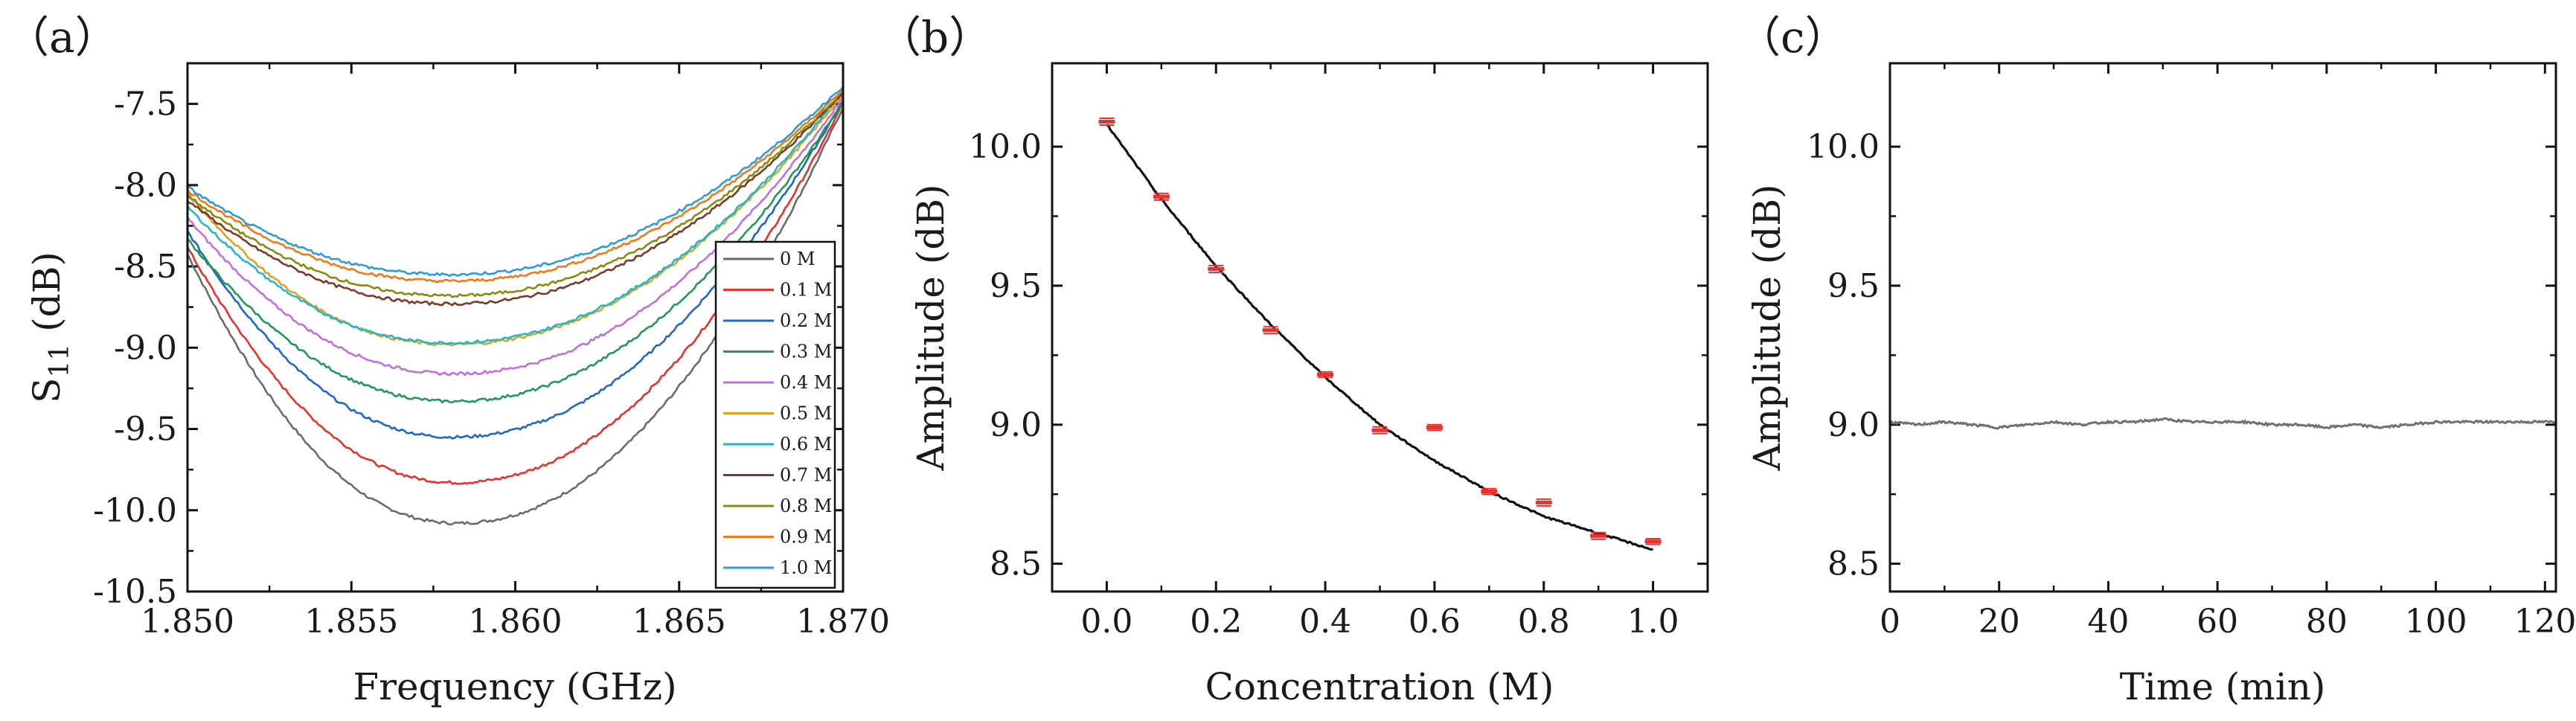 The image size is (2576, 721). Describe the element at coordinates (1379, 686) in the screenshot. I see `panel-b-x-axis-title: Concentration (M)` at that location.